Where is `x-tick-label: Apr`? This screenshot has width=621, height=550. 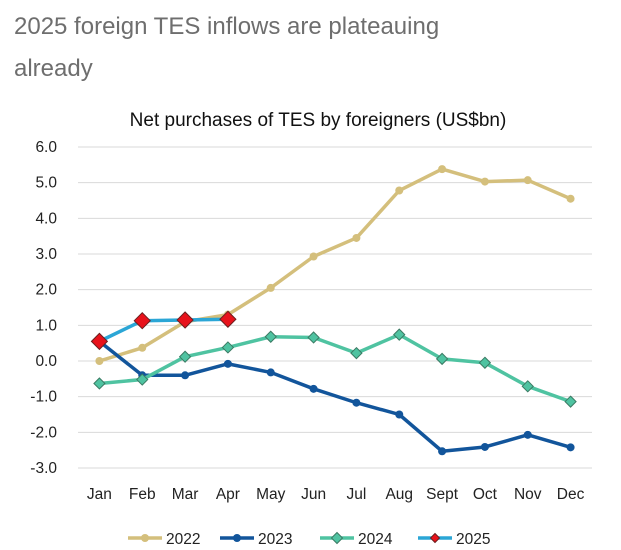
x-tick-label: Apr is located at coordinates (228, 494).